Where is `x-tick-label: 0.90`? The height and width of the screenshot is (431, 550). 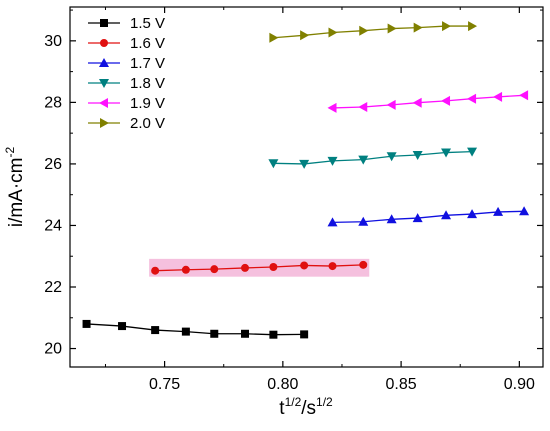 x-tick-label: 0.90 is located at coordinates (519, 384).